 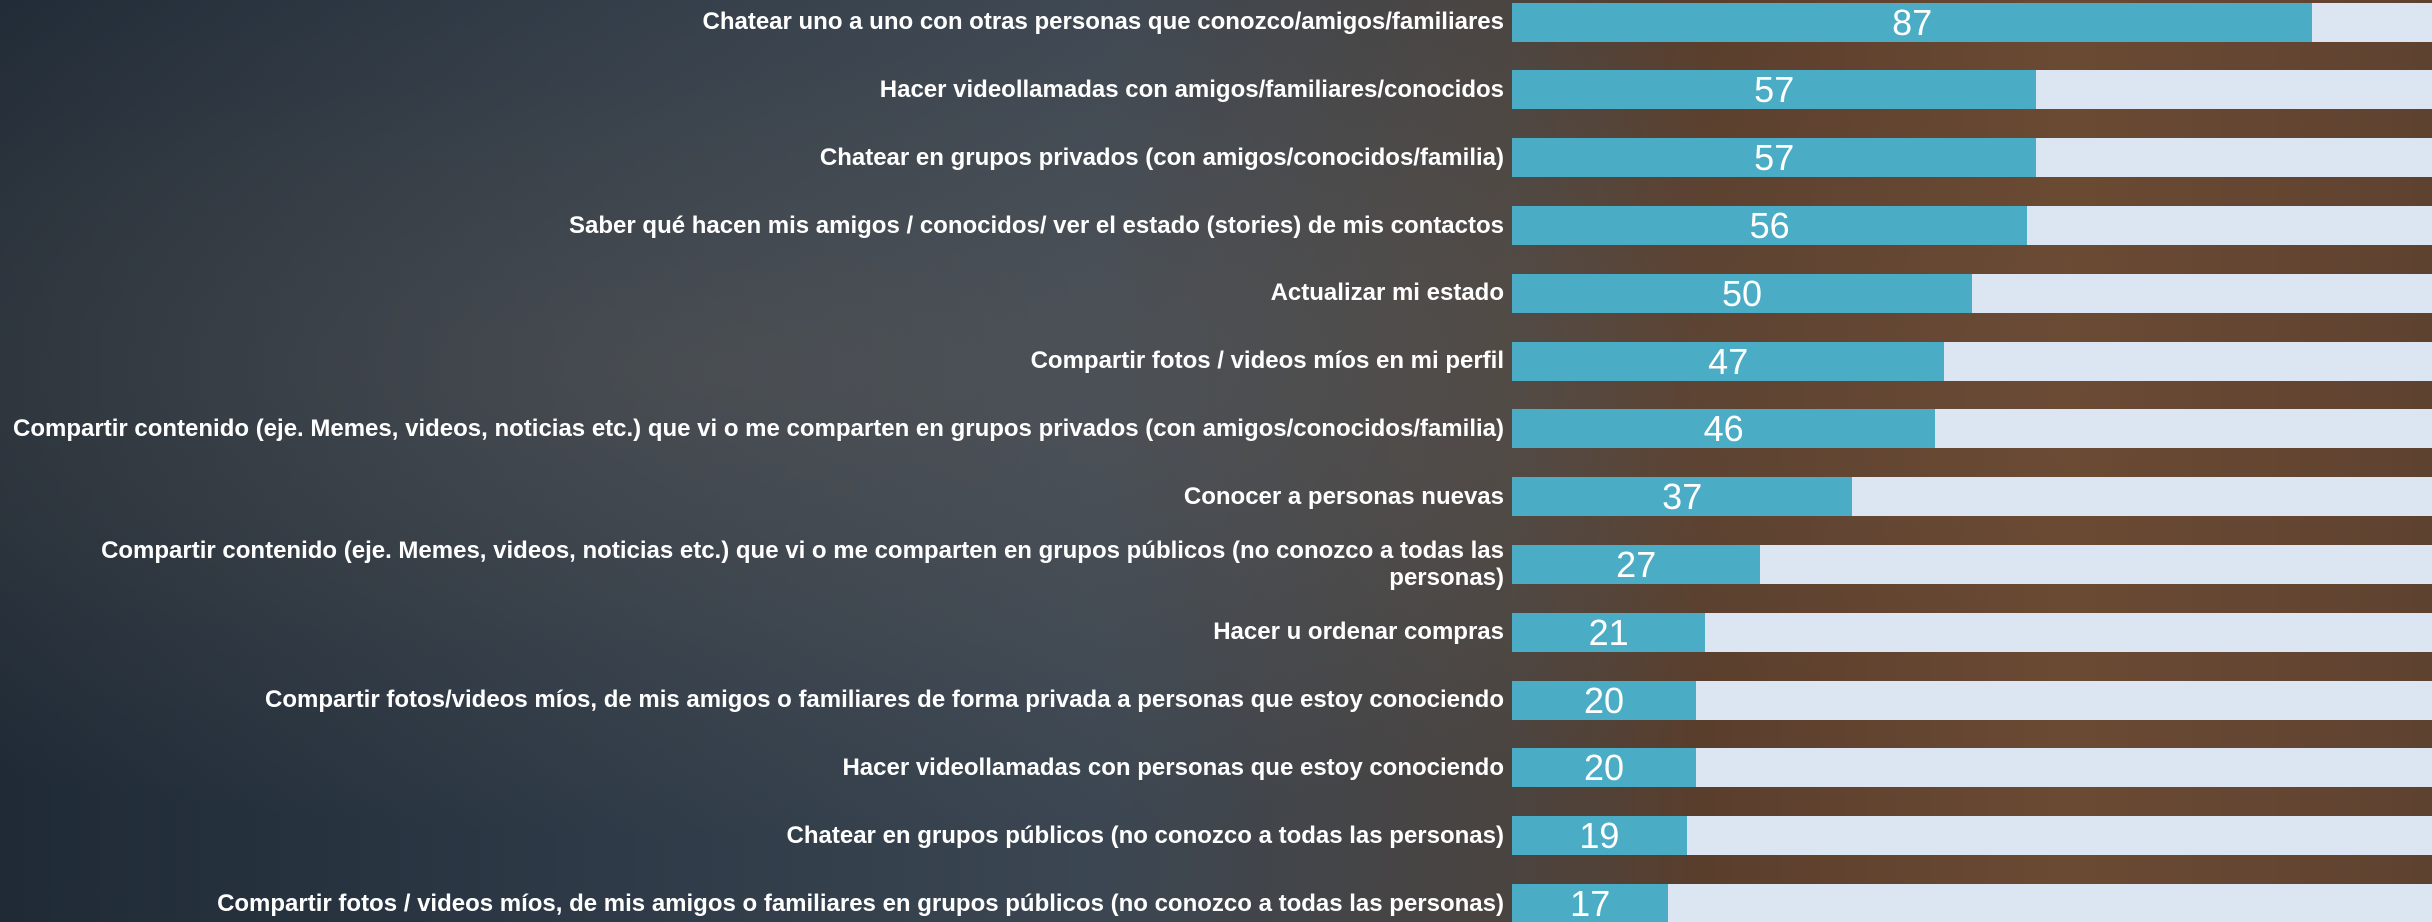 I want to click on category-label: Hacer u ordenar compras, so click(x=1358, y=632).